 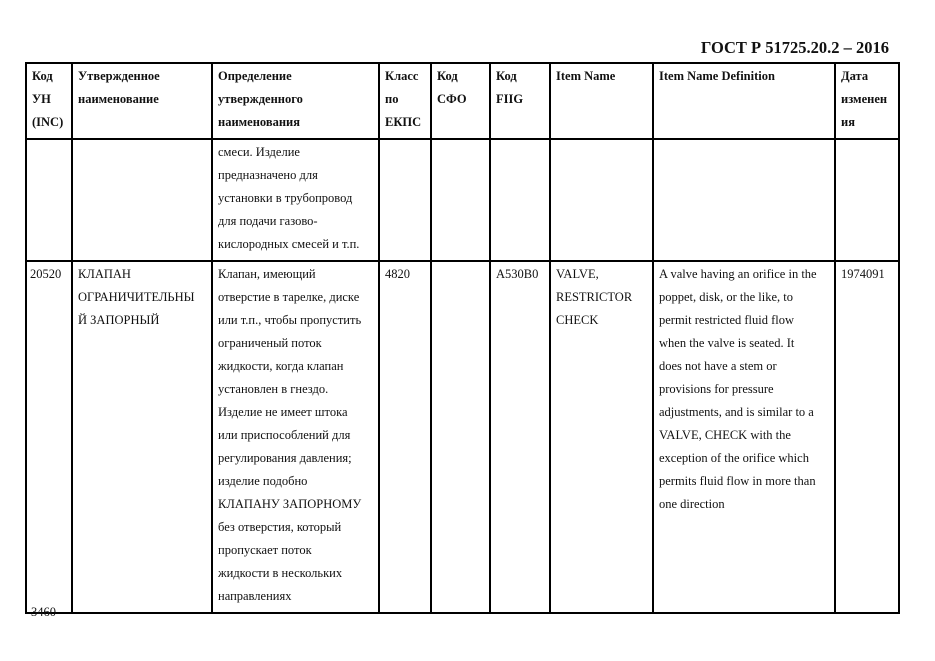 What do you see at coordinates (405, 101) in the screenshot?
I see `header-ekps-class: Класс по ЕКПС` at bounding box center [405, 101].